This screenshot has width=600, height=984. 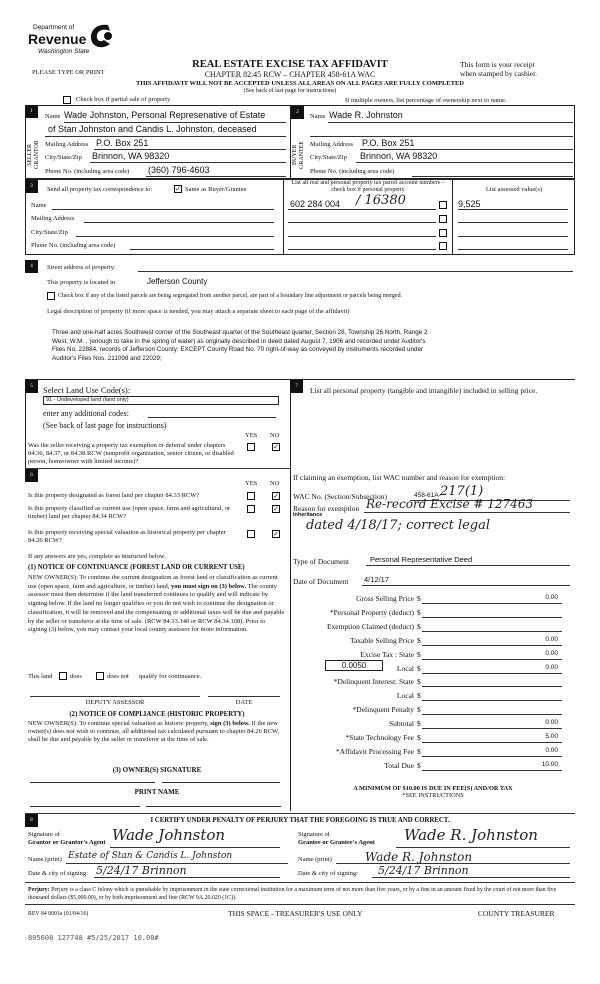 I want to click on grantor-name: Estate of Stan & Candis L. Johnston, so click(x=150, y=856).